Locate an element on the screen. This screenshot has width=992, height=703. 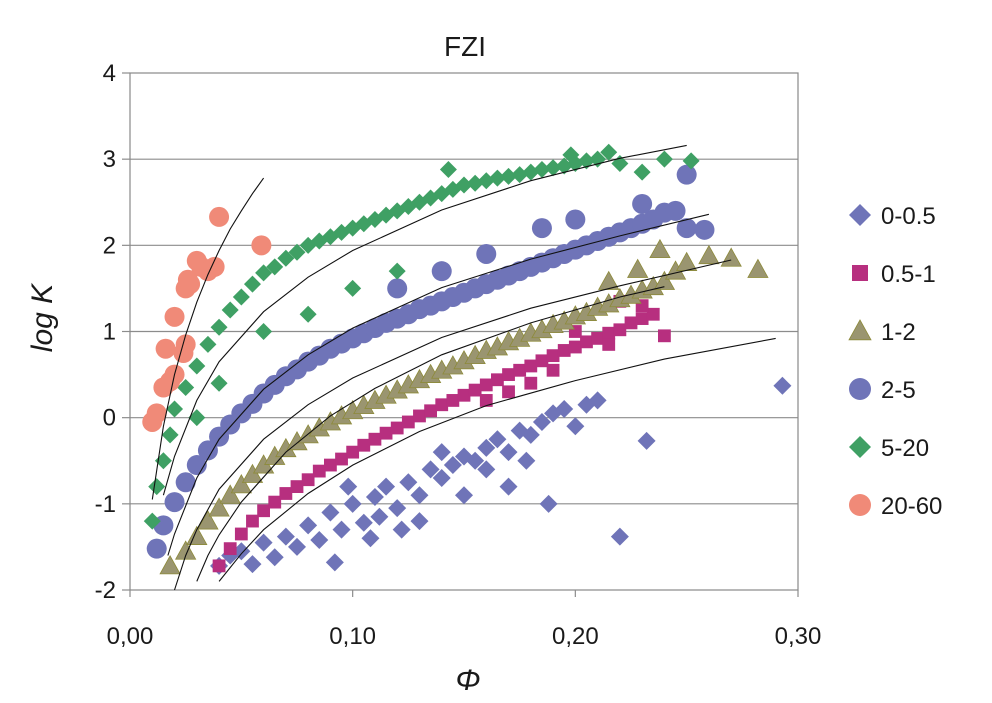
x-tick-label: 0,10 is located at coordinates (352, 636).